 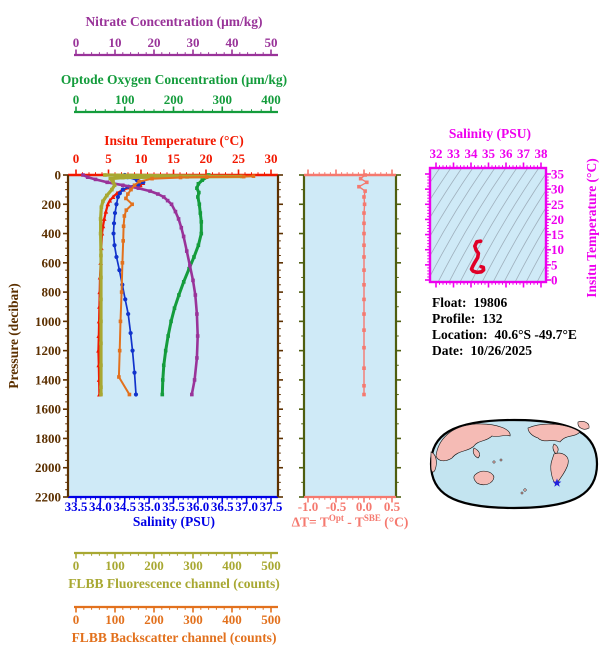 I want to click on tick-label: 500, so click(x=271, y=565).